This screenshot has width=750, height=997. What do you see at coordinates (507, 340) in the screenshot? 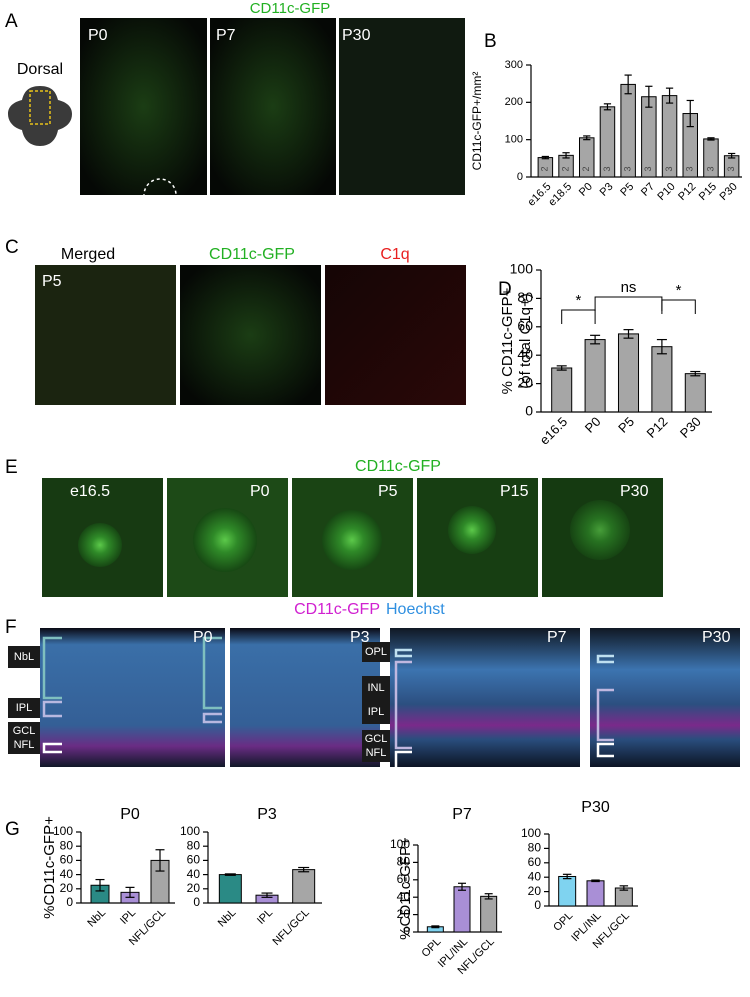
I see `y-axis-label: % CD11c-GFP+` at bounding box center [507, 340].